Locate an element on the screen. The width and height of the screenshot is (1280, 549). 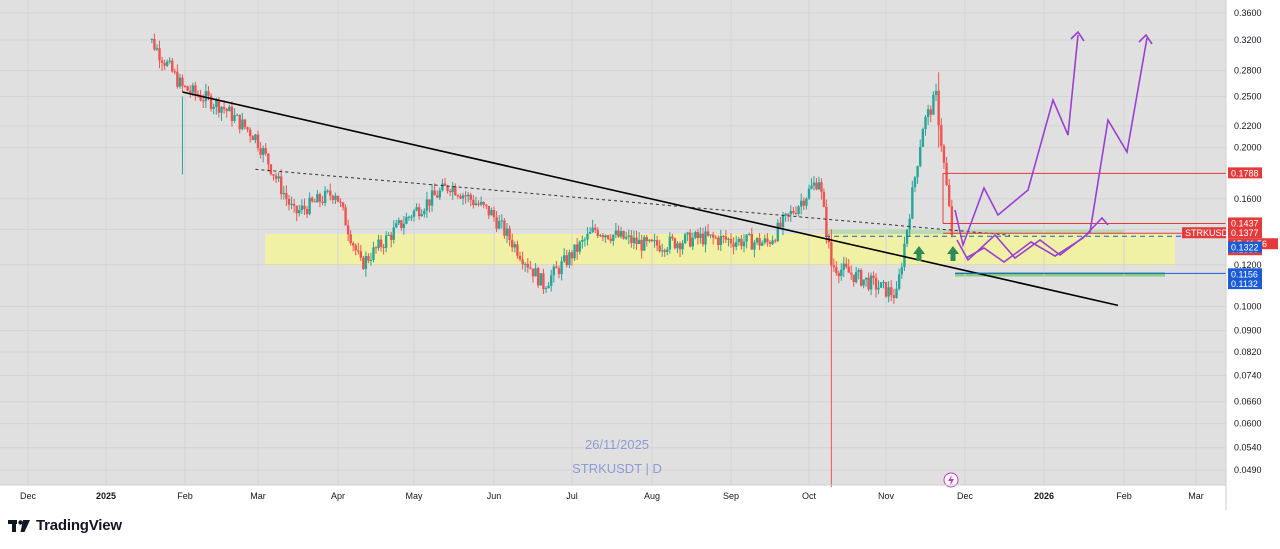
time-tick-label: Nov is located at coordinates (886, 496).